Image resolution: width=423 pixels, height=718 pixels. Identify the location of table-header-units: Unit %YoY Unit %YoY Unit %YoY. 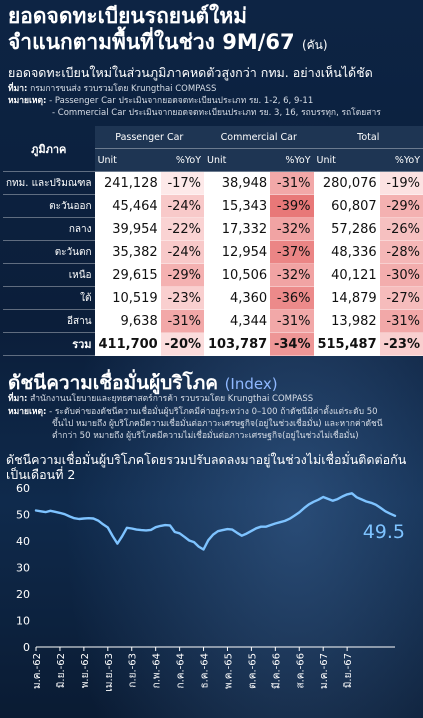
(213, 160).